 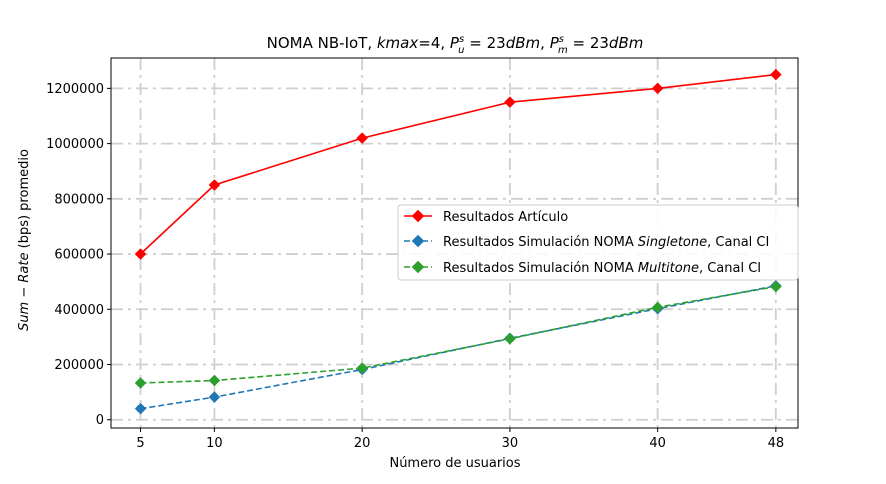 What do you see at coordinates (362, 443) in the screenshot?
I see `x-tick-label-20: 20` at bounding box center [362, 443].